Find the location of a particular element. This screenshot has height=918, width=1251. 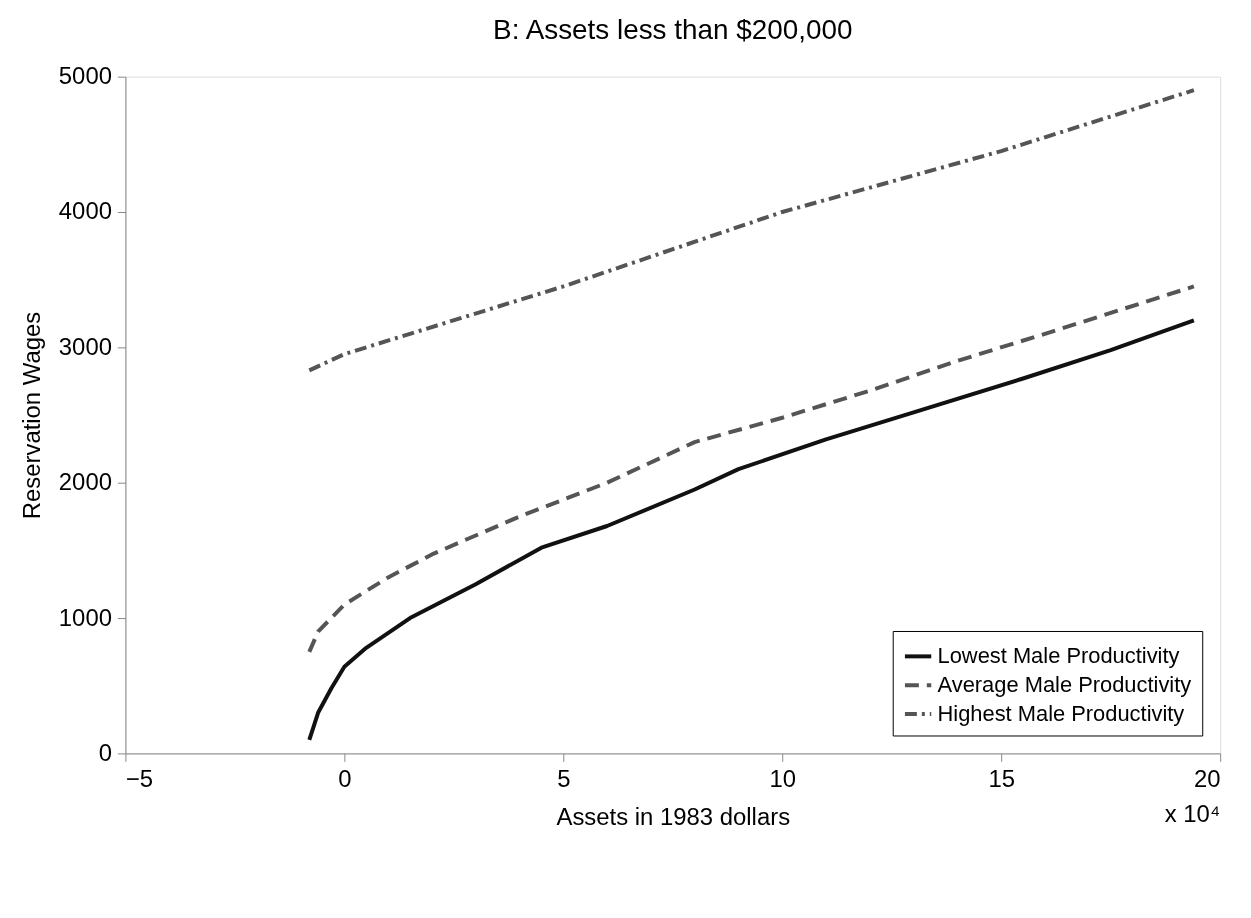

legend-label: Highest Male Productivity is located at coordinates (1061, 714).